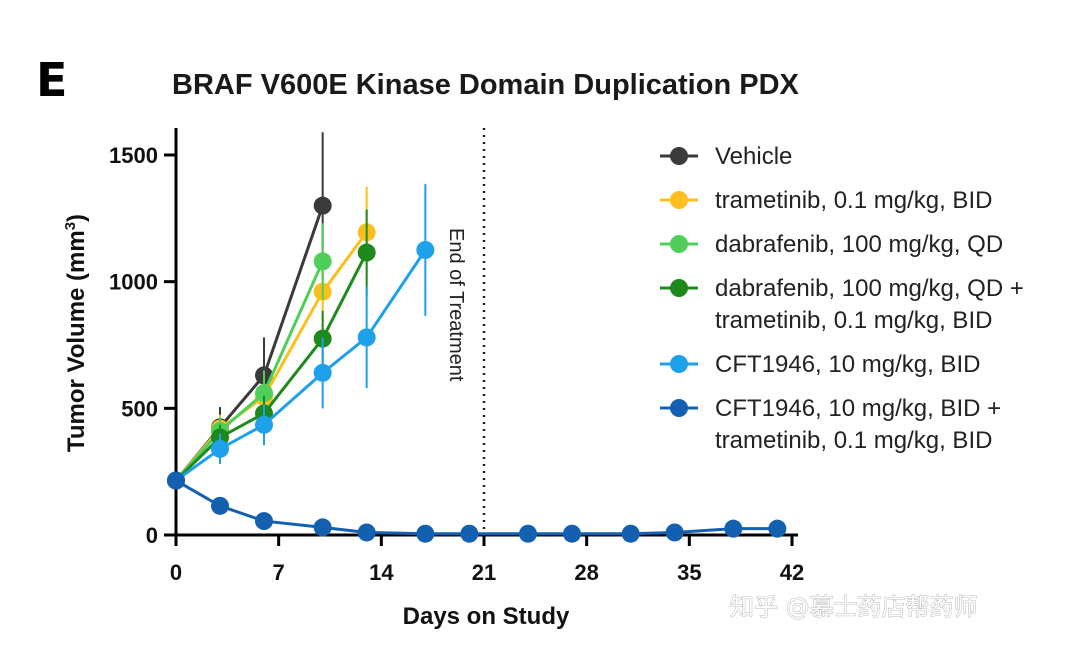 Image resolution: width=1080 pixels, height=652 pixels. Describe the element at coordinates (76, 218) in the screenshot. I see `y-axis-label-close: )` at that location.